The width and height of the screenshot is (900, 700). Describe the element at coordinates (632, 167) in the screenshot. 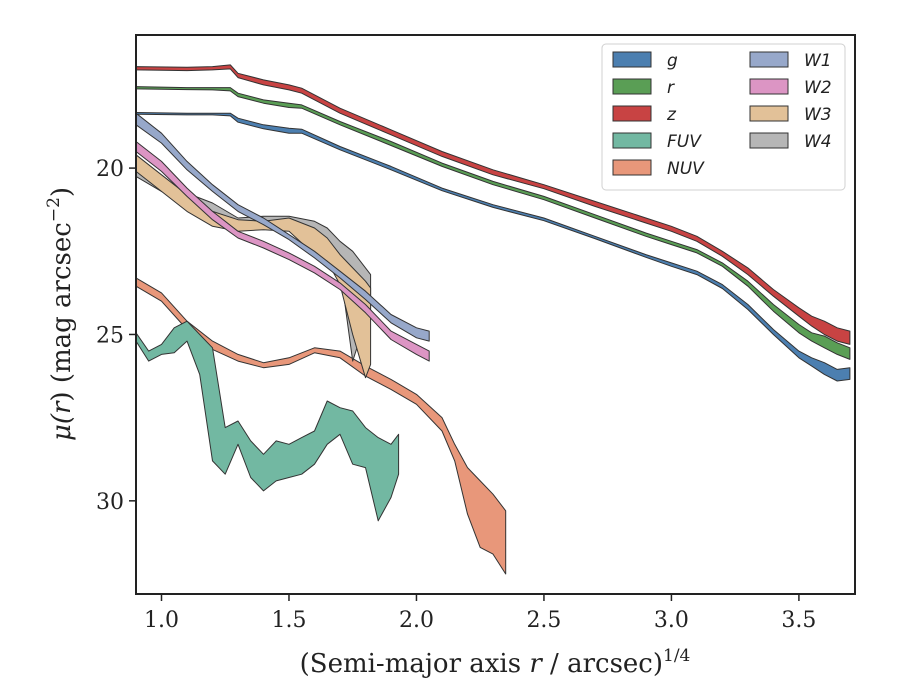

I see `legend-swatch-nuv` at that location.